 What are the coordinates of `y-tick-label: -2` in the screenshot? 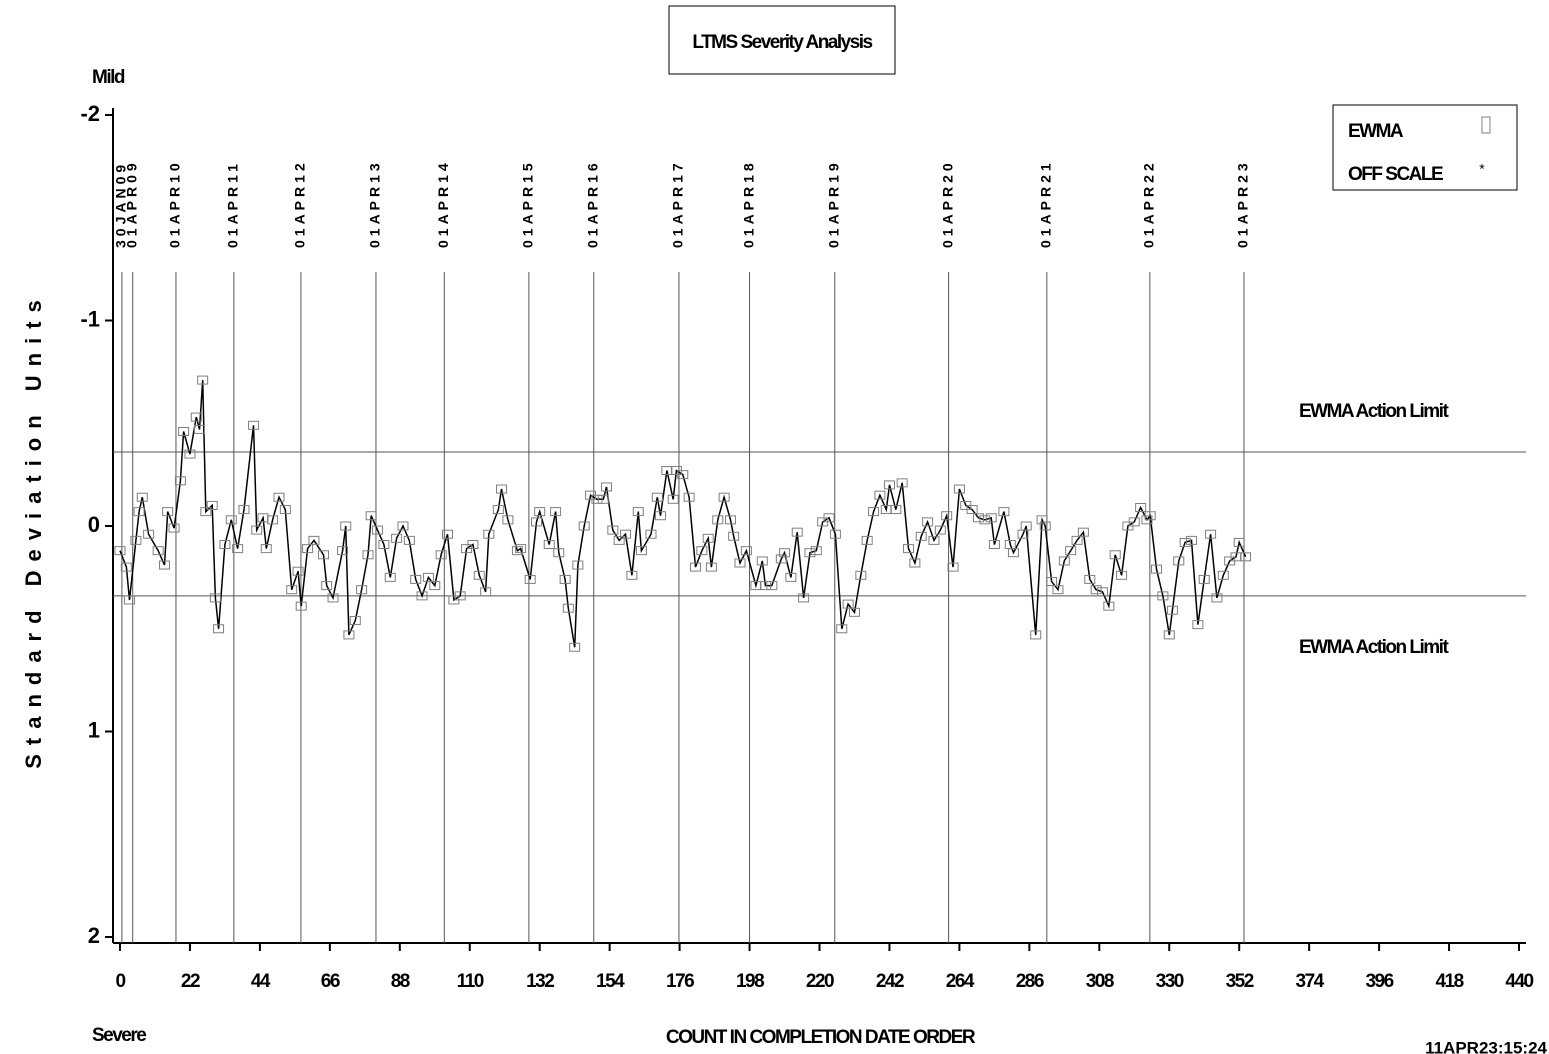 It's located at (90, 113).